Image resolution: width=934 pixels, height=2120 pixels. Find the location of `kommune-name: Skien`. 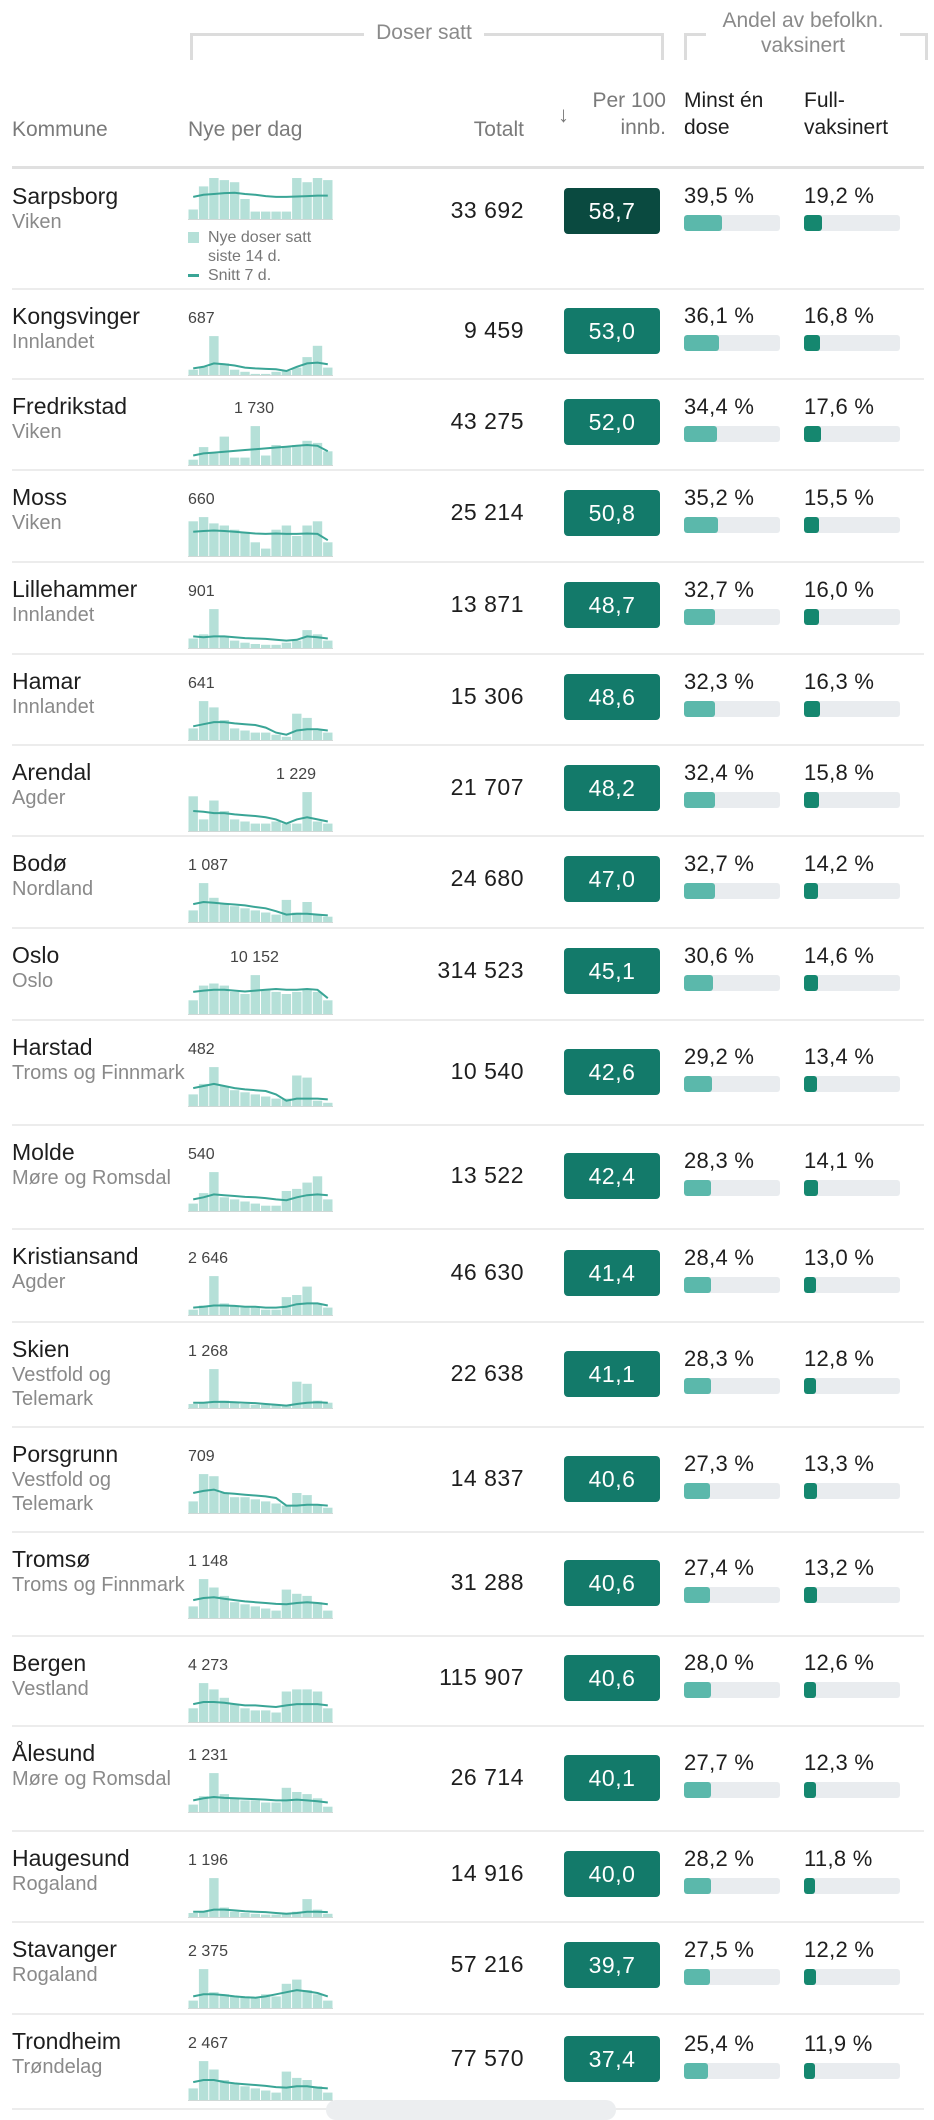

kommune-name: Skien is located at coordinates (41, 1349).